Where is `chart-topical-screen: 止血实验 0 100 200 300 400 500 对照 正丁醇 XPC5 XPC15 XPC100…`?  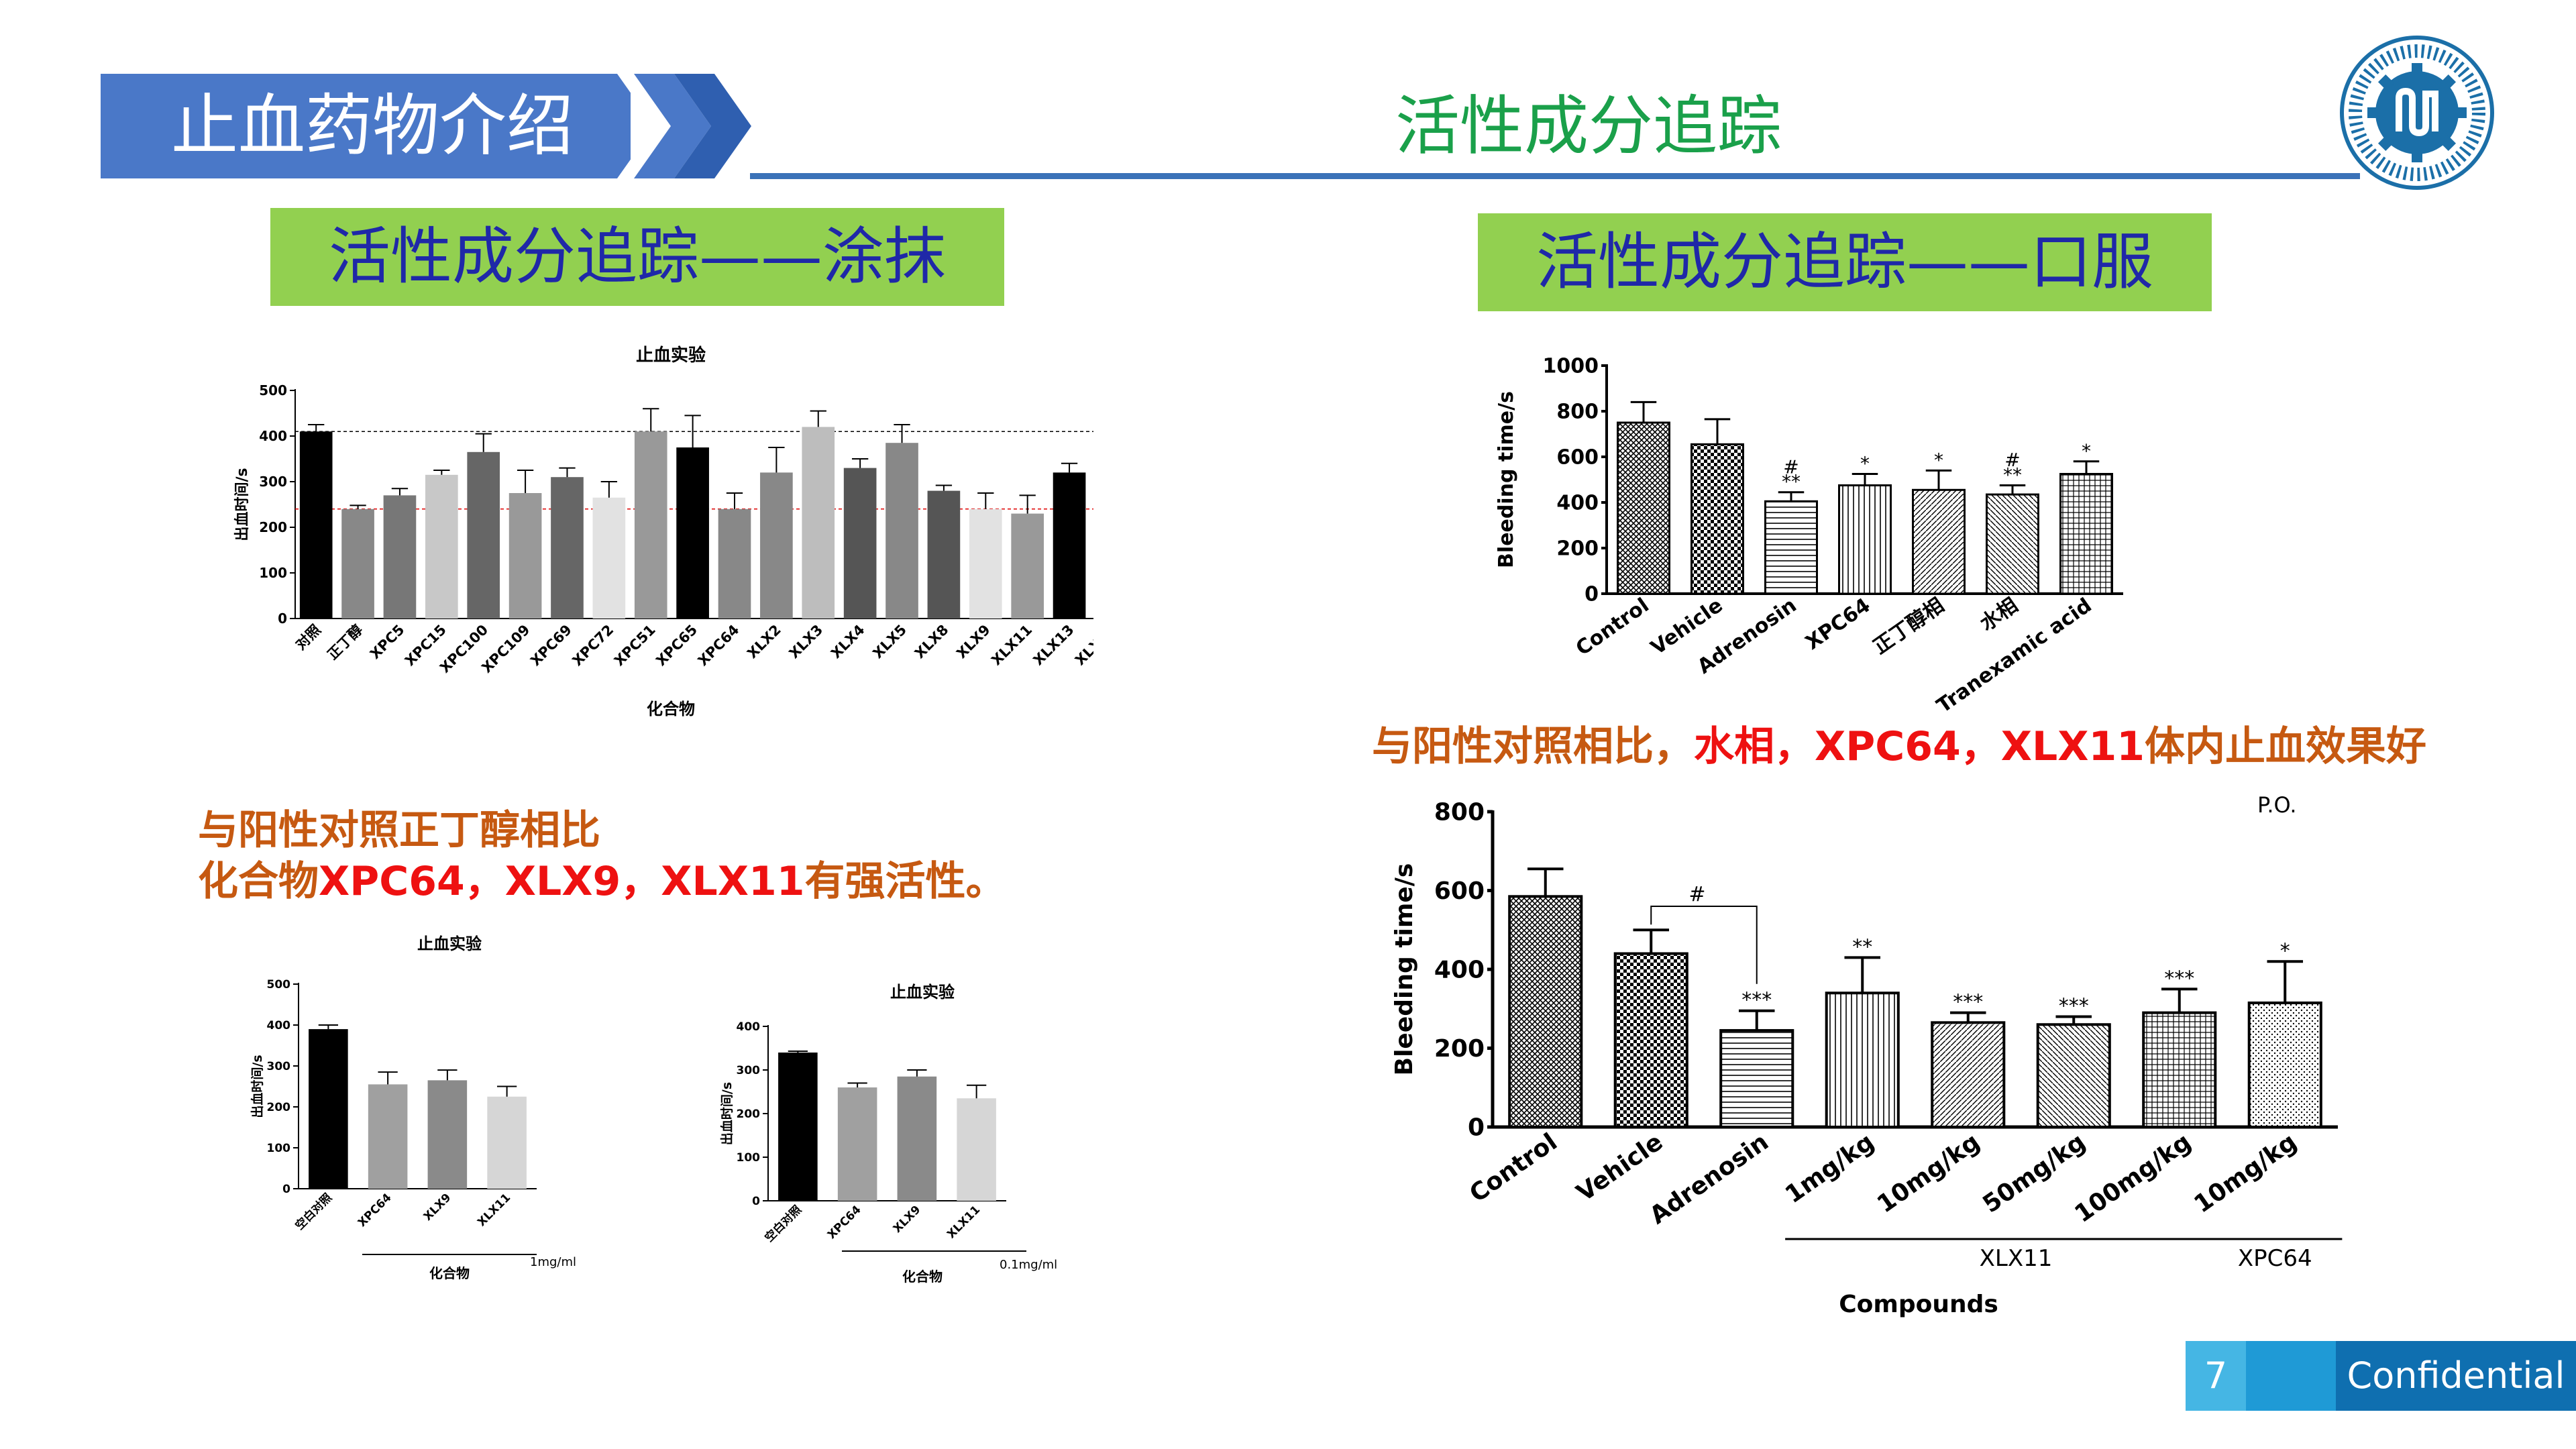 chart-topical-screen: 止血实验 0 100 200 300 400 500 对照 正丁醇 XPC5 XPC15 XPC100… is located at coordinates (657, 536).